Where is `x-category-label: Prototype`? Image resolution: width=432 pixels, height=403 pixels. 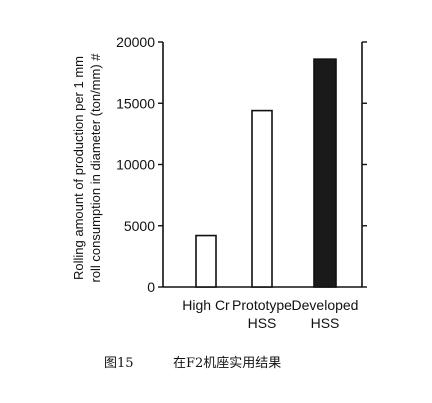
x-category-label: Prototype is located at coordinates (262, 305).